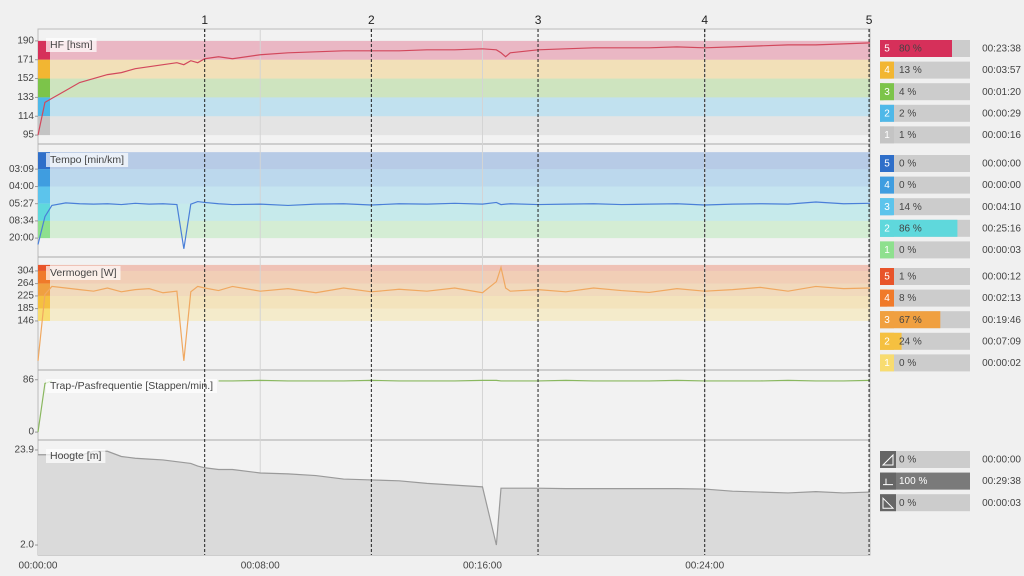 The width and height of the screenshot is (1024, 576). Describe the element at coordinates (21, 169) in the screenshot. I see `y-tick-label: 03:09` at that location.